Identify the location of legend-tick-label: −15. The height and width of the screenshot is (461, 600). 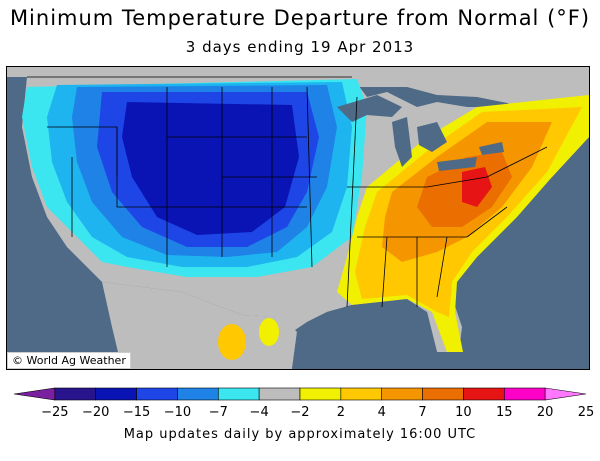
(136, 412).